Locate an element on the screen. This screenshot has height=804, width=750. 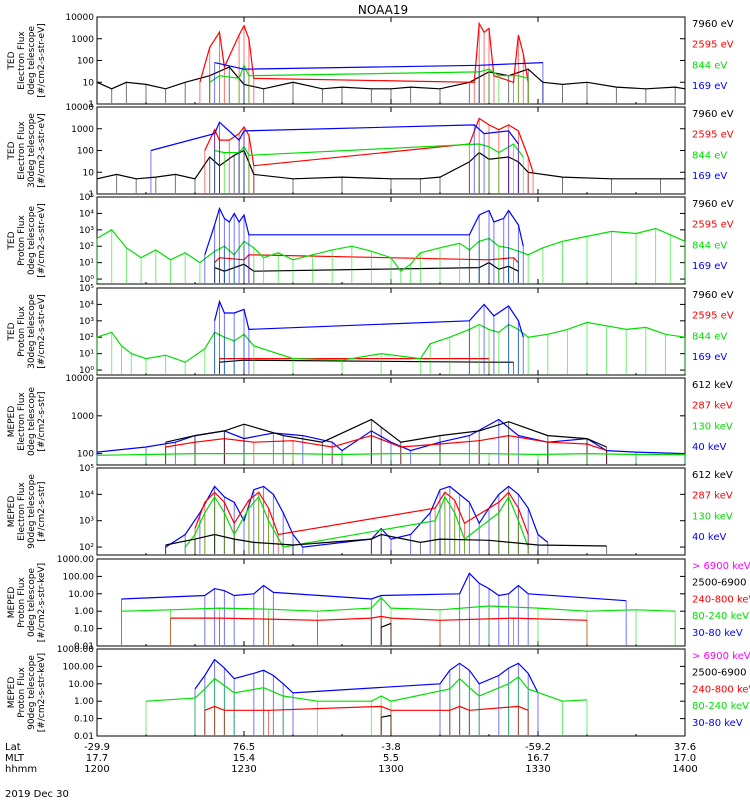
time-axis-tick-label: -59.2 is located at coordinates (538, 747).